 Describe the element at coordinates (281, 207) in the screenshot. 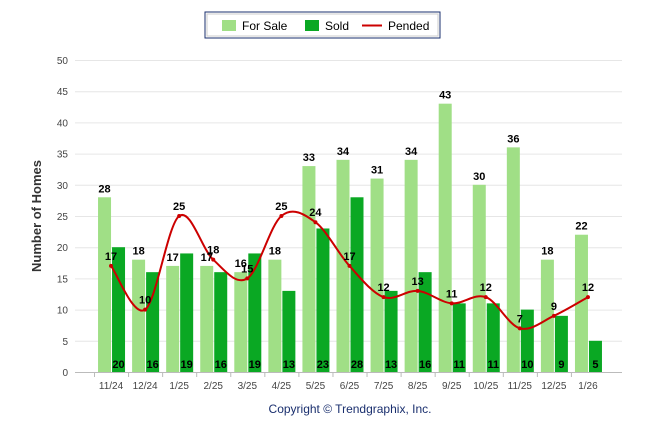

I see `label-pended: 25` at that location.